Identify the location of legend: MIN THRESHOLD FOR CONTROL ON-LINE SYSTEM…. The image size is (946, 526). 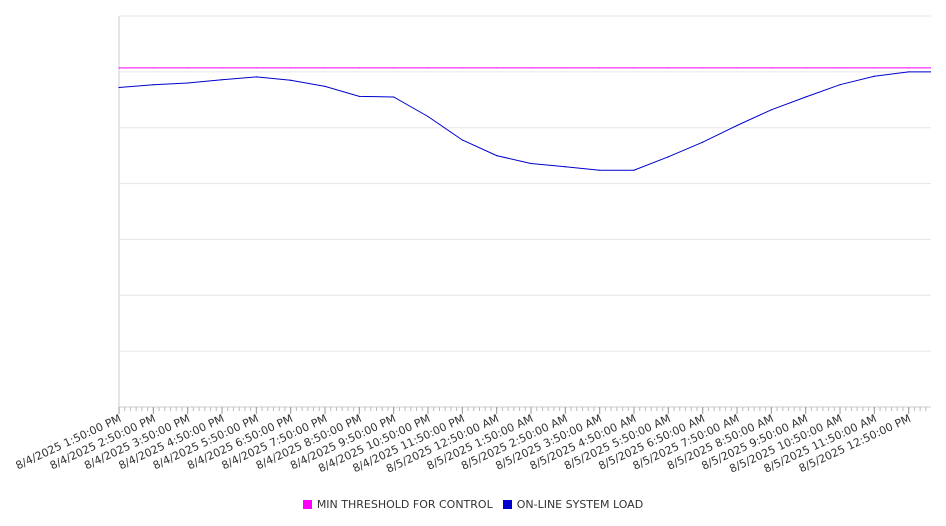
(473, 504).